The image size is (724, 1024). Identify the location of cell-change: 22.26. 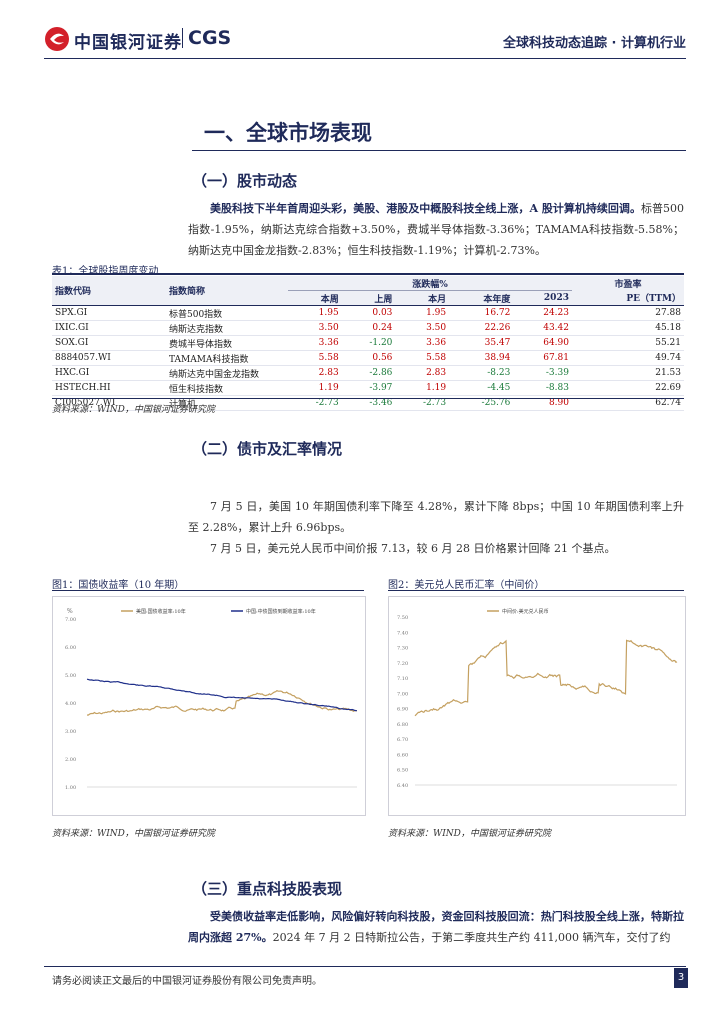
(497, 328).